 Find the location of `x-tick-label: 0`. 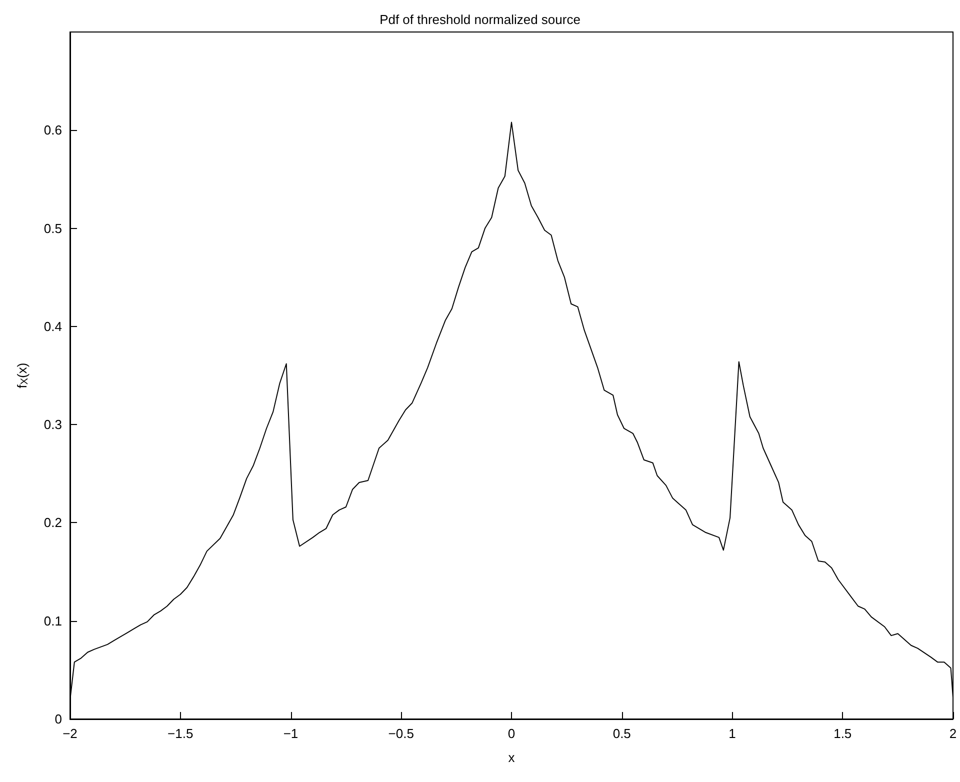

x-tick-label: 0 is located at coordinates (512, 733).